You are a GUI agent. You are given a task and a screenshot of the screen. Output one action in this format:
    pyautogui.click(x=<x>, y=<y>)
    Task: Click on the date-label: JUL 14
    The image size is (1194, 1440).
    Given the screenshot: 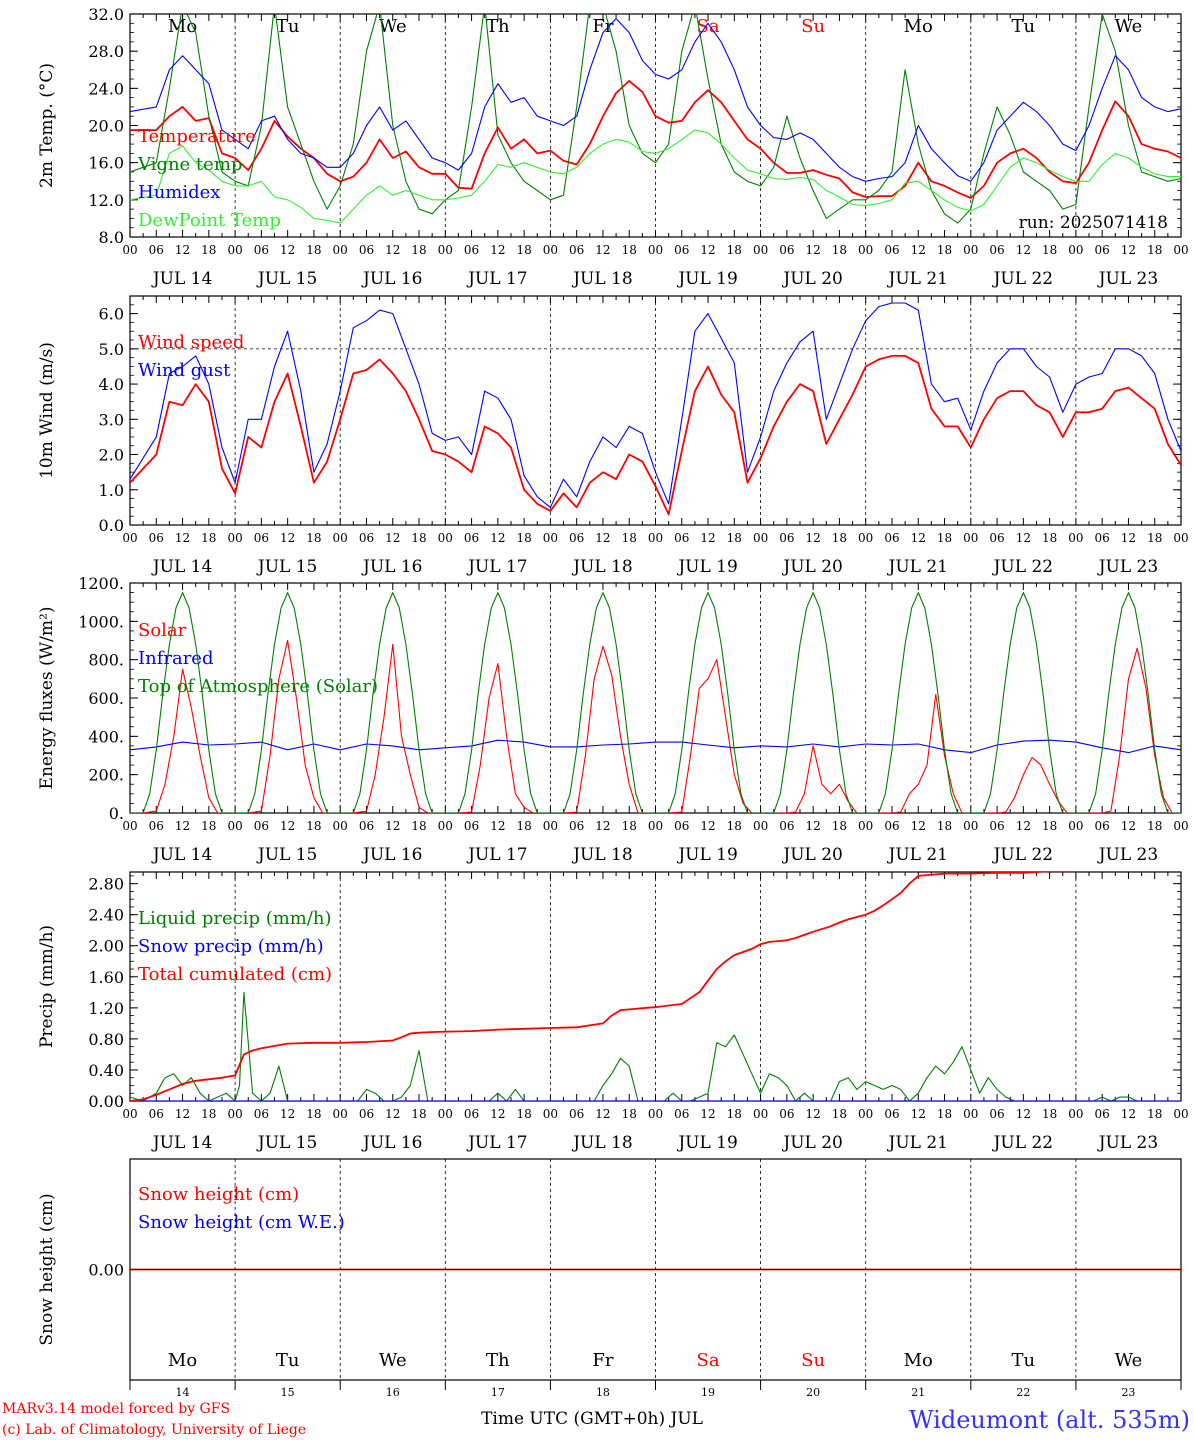 What is the action you would take?
    pyautogui.click(x=181, y=1143)
    